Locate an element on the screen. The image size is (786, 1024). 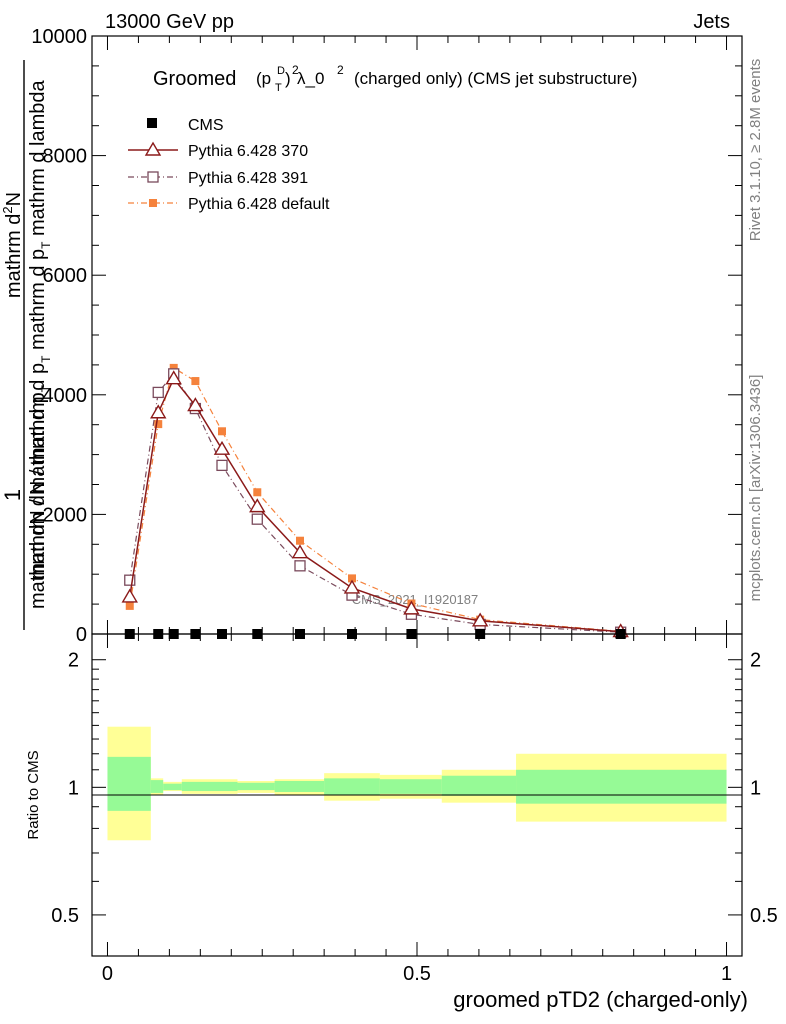
ratio-ytick-label: 0.5 is located at coordinates (65, 916).